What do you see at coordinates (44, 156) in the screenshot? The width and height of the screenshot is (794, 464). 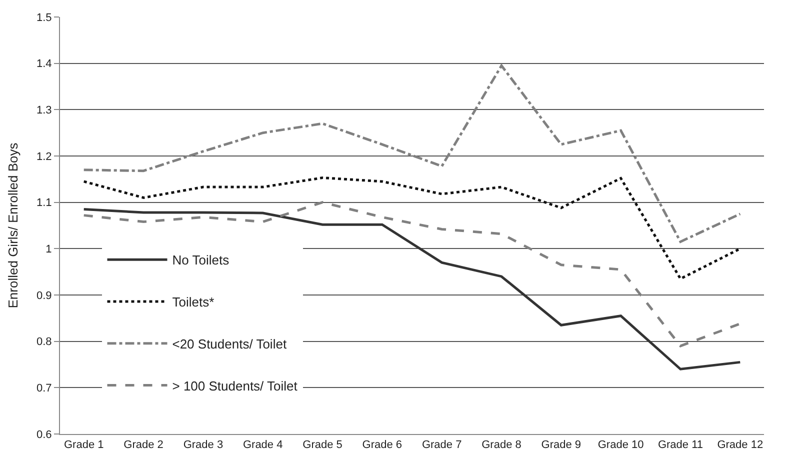 I see `y-tick-label: 1.2` at bounding box center [44, 156].